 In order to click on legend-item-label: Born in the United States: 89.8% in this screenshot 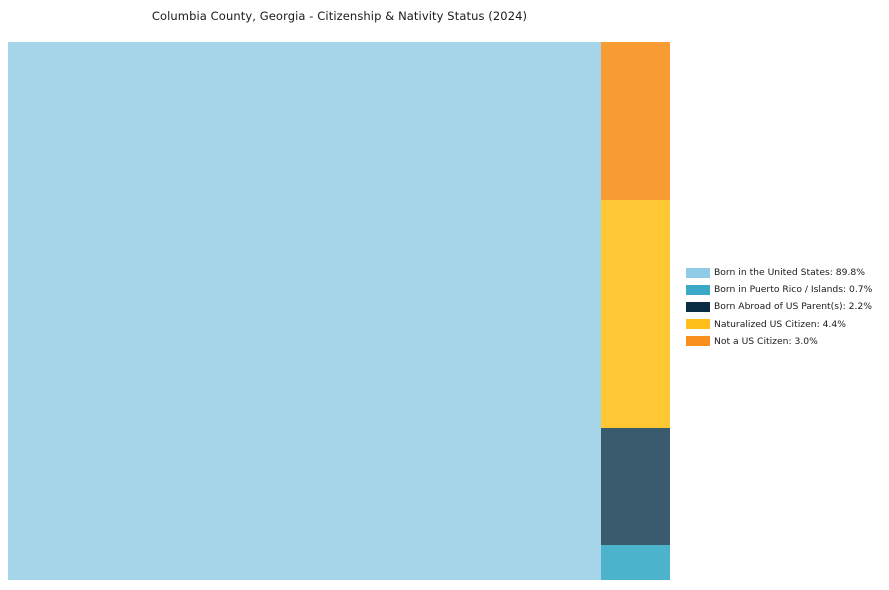, I will do `click(789, 273)`.